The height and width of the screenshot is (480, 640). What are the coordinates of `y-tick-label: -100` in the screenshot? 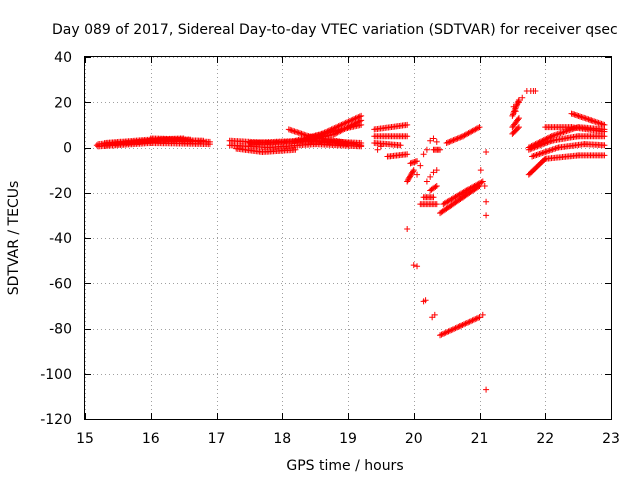 It's located at (56, 375).